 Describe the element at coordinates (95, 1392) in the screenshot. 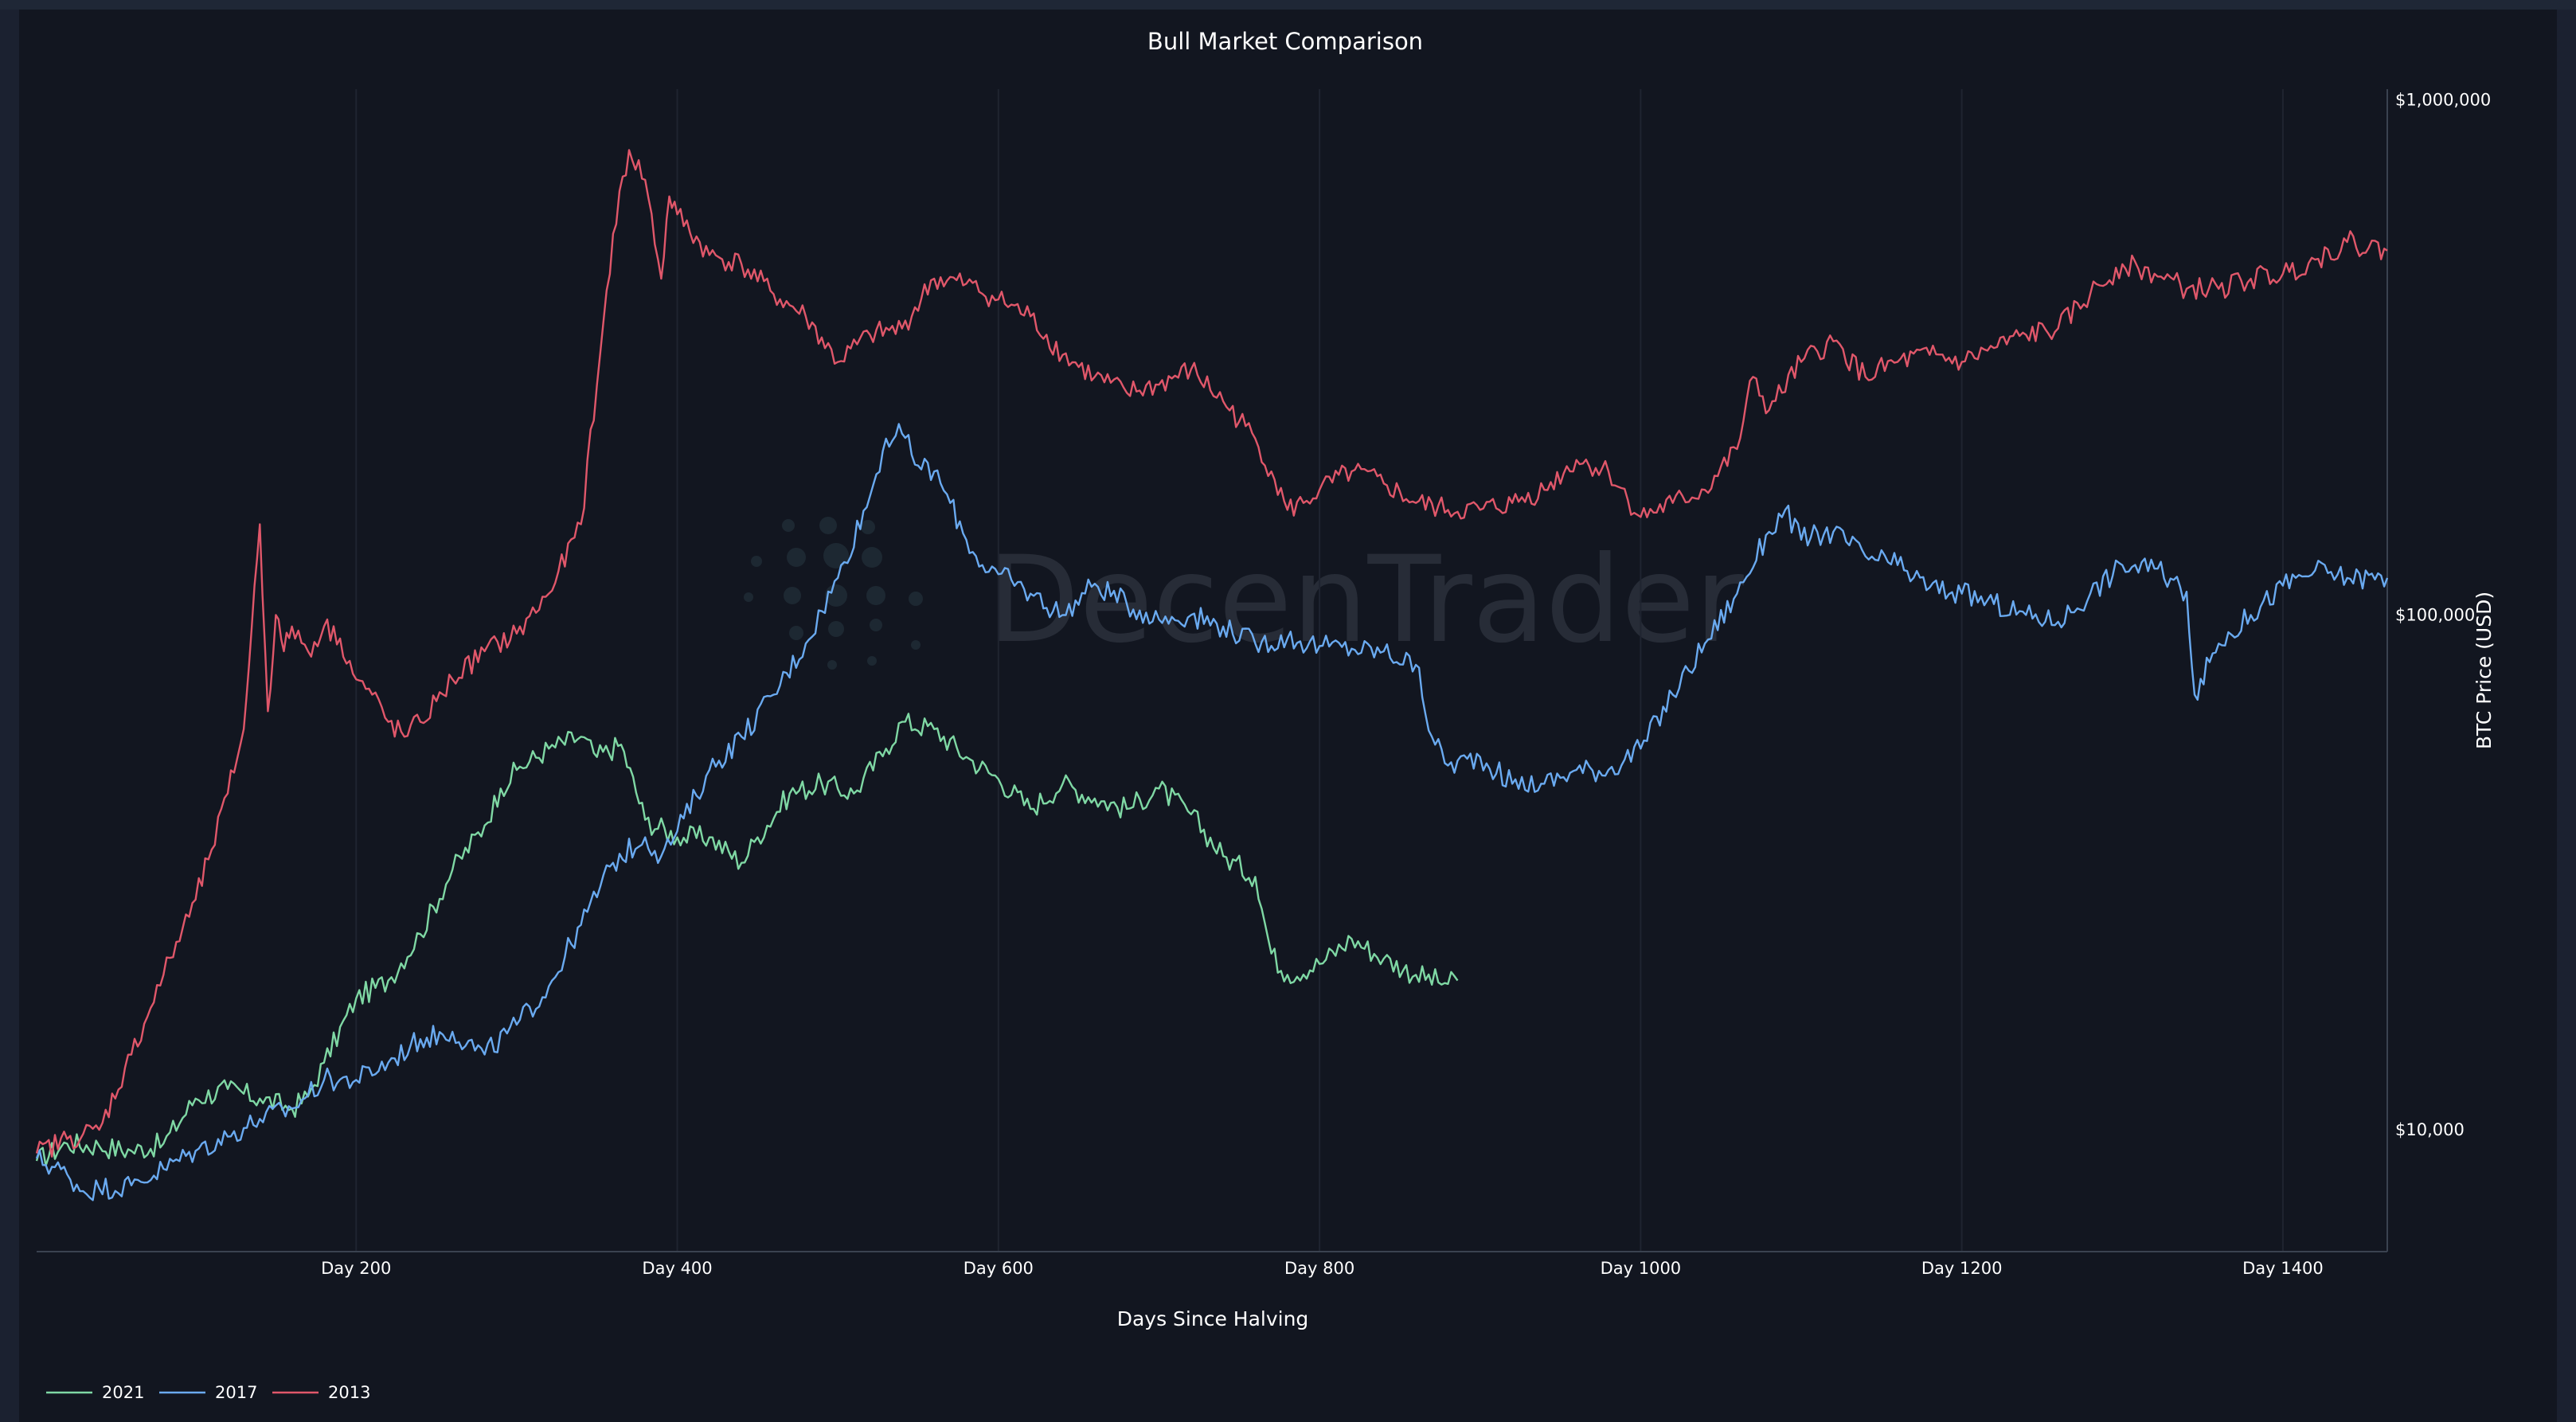

I see `legend-item-2021: 2021` at that location.